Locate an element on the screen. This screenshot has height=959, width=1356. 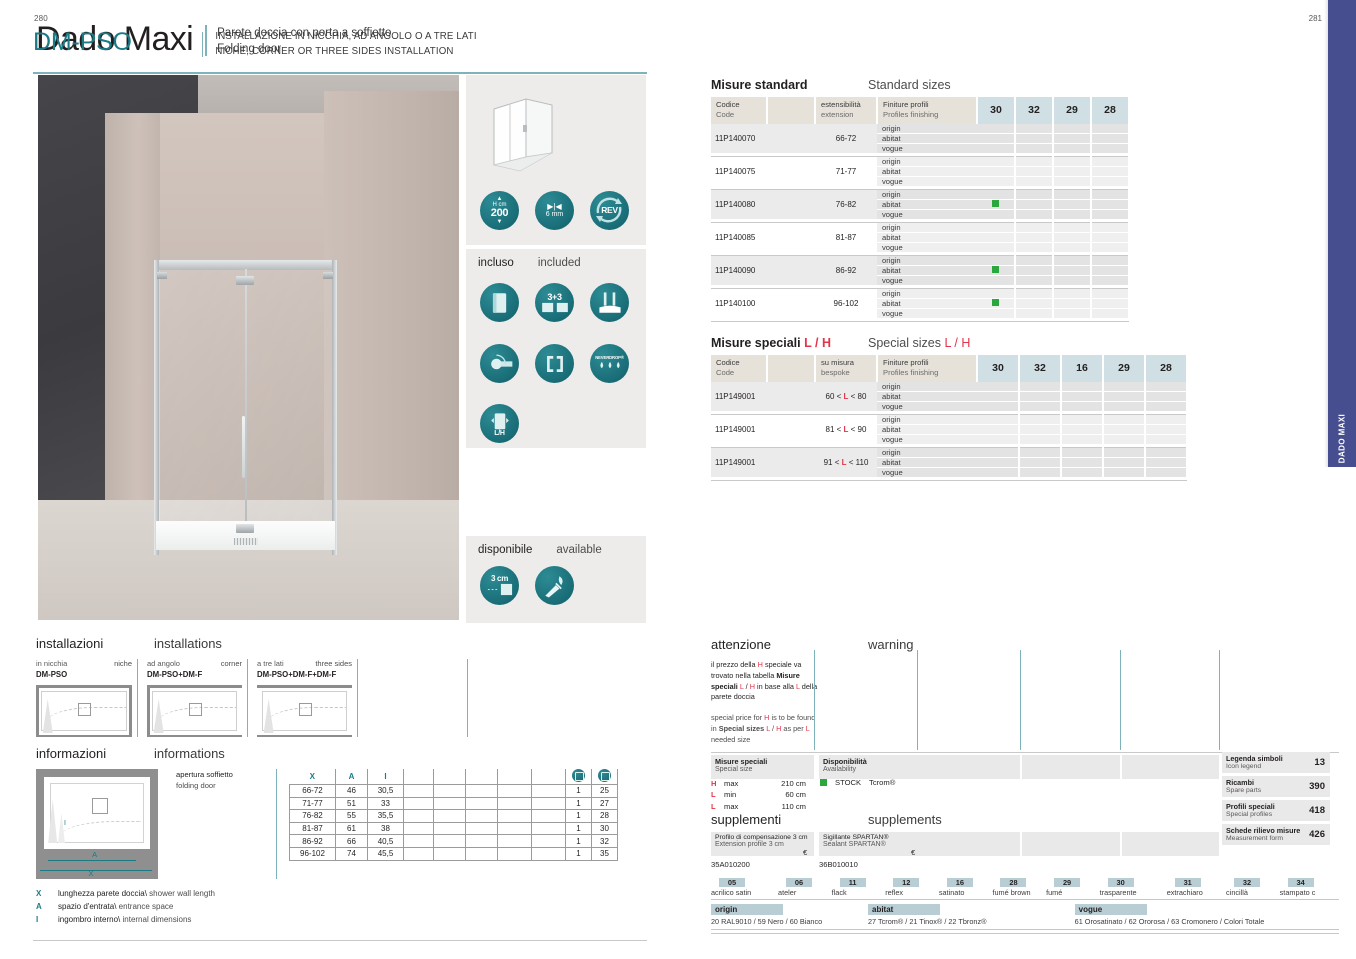
legend-item-3: Schede rilievo misure Measurement form 426 is located at coordinates (1276, 834).